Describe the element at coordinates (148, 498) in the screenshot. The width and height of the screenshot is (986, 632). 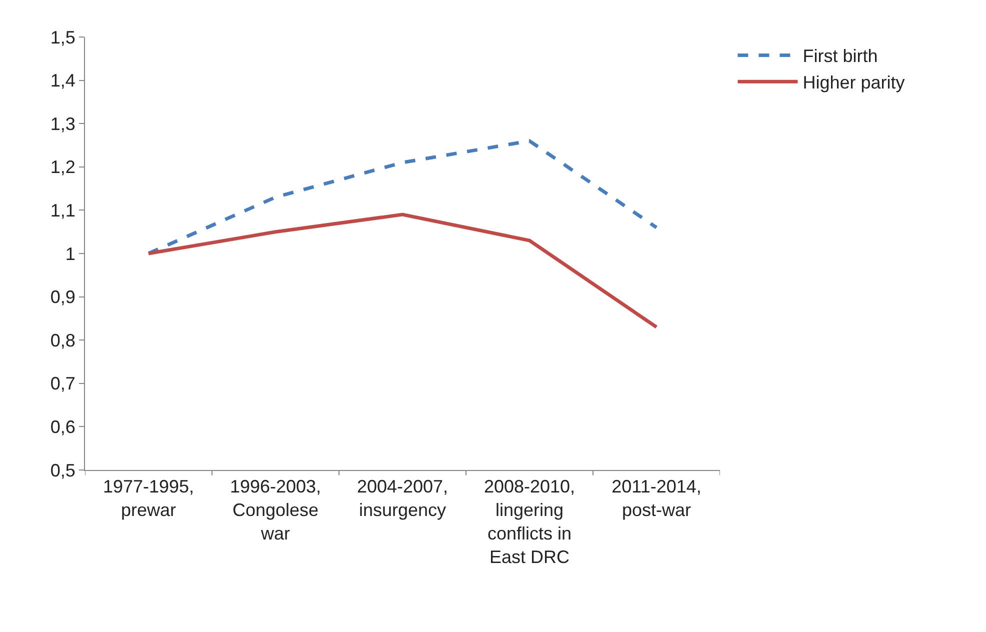
I see `x-tick-label: 1977-1995, prewar` at that location.